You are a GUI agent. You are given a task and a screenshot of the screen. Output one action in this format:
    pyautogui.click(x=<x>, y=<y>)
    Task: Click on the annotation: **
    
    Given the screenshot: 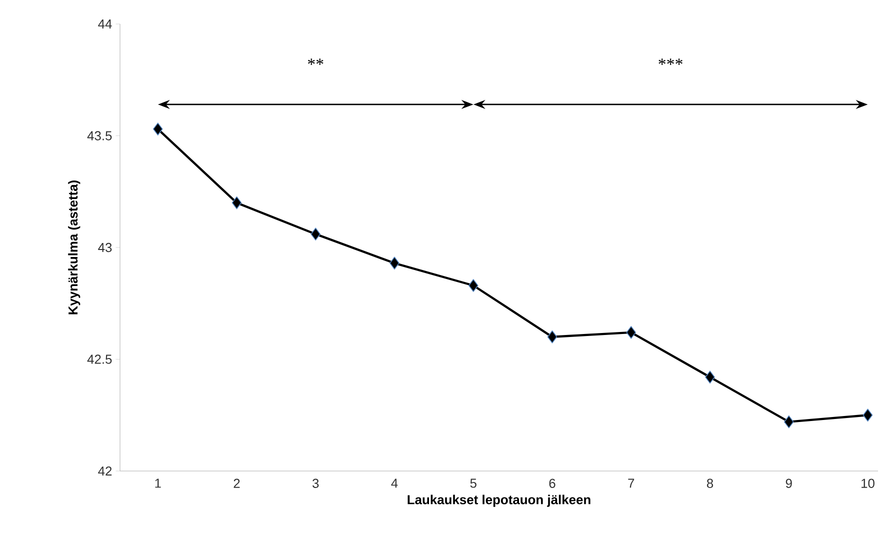 What is the action you would take?
    pyautogui.click(x=316, y=61)
    